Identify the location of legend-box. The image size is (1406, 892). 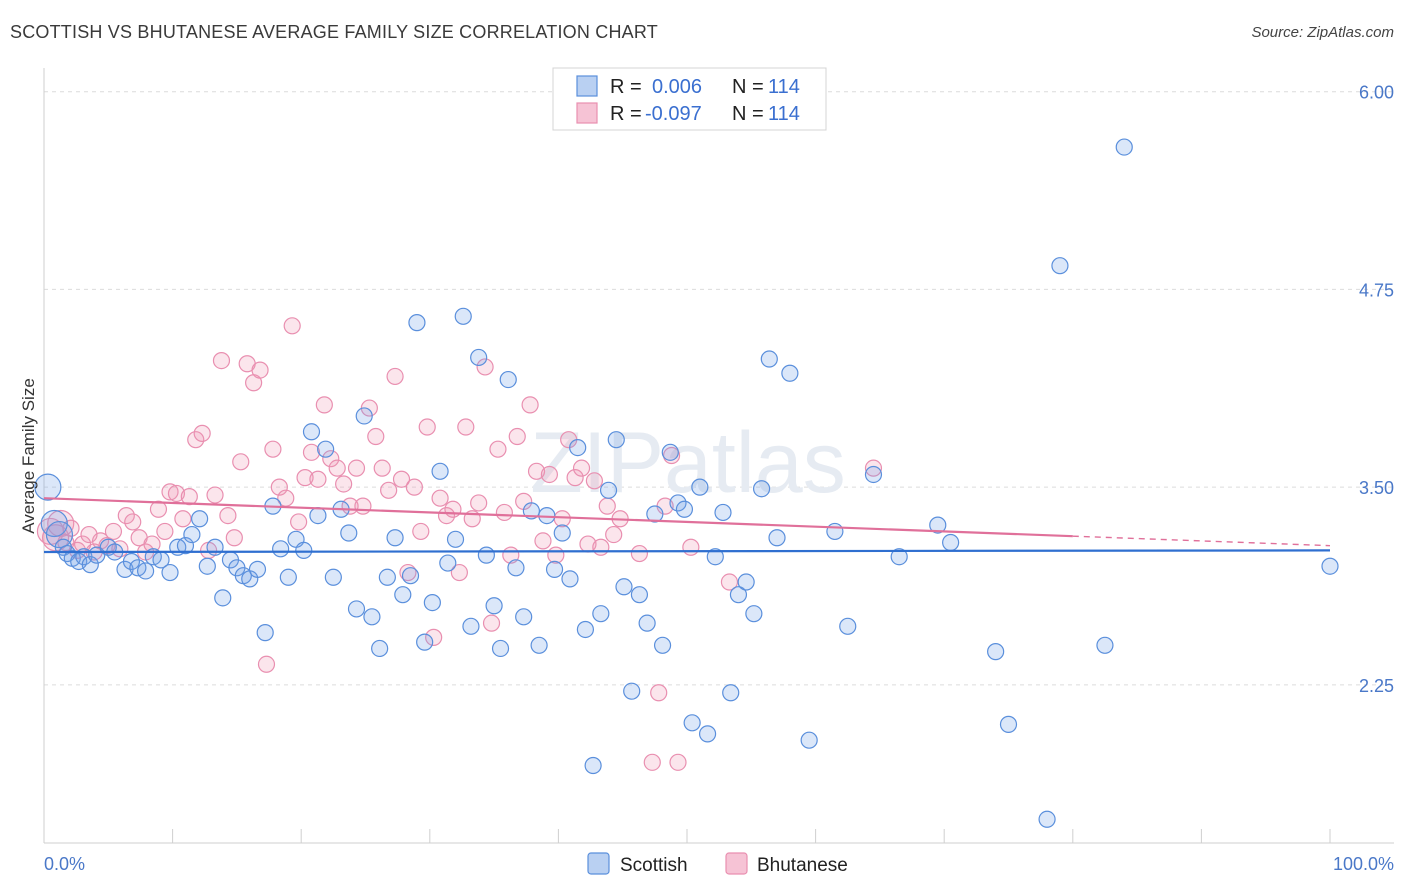
(689, 99).